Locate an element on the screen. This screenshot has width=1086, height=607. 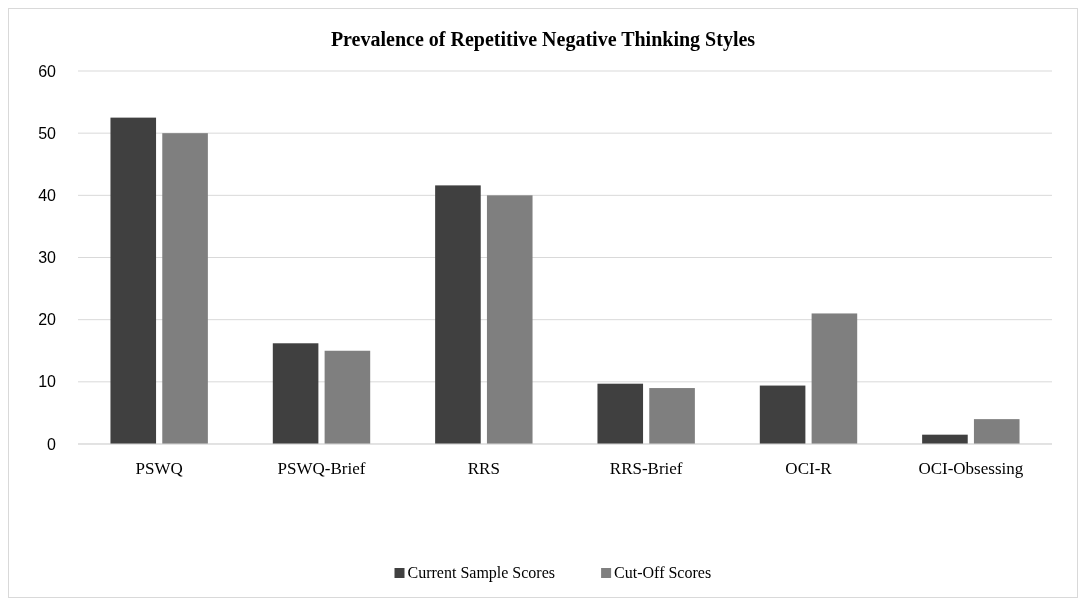
y-tick-label: 40 is located at coordinates (47, 195).